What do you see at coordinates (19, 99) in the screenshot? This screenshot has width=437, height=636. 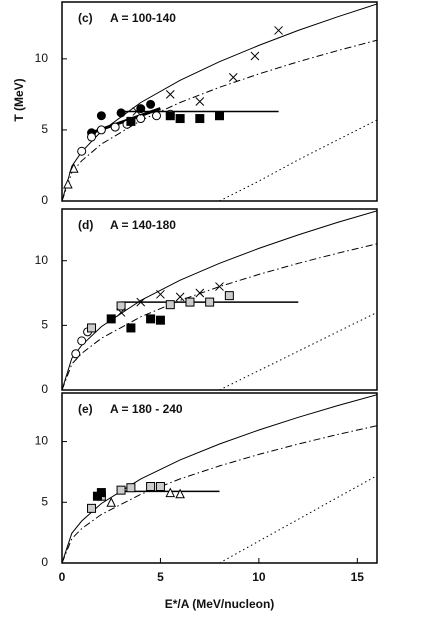 I see `y-axis-label: T (MeV)` at bounding box center [19, 99].